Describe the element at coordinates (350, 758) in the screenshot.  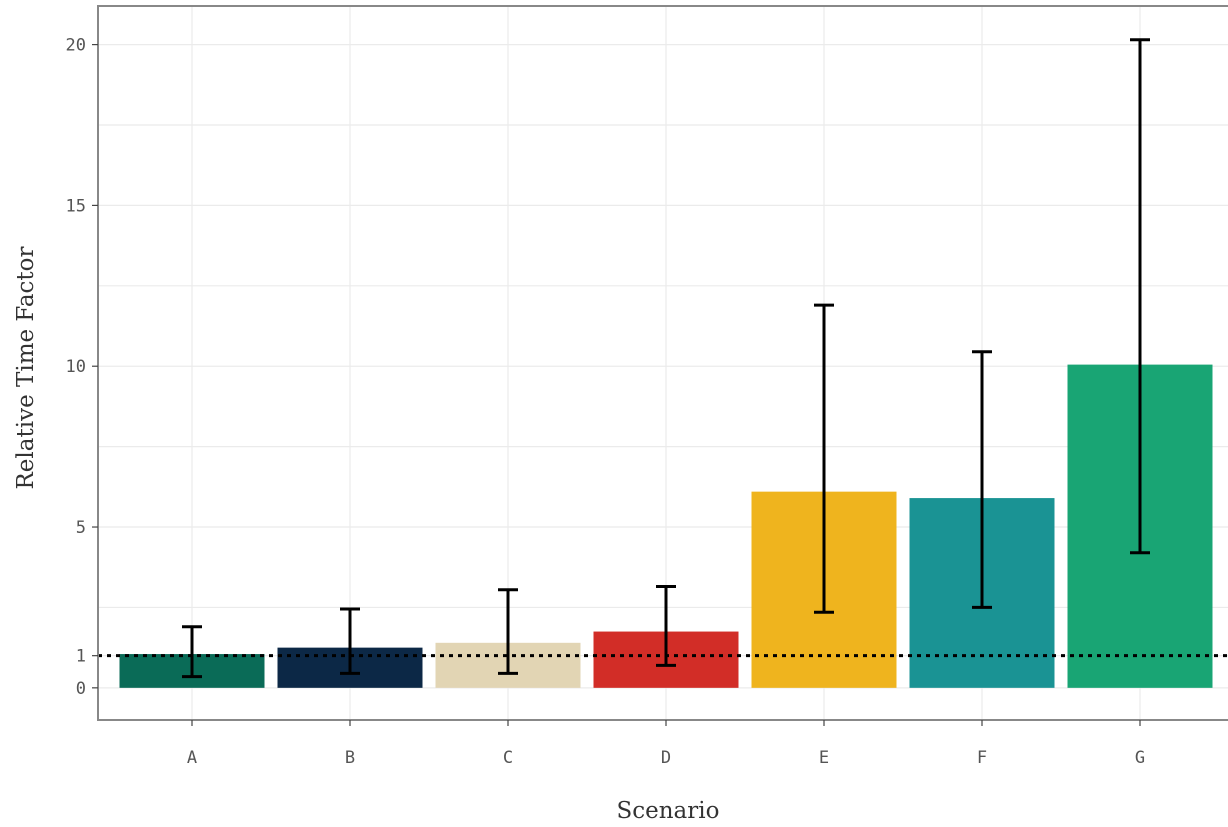
I see `x-tick-label: B` at that location.